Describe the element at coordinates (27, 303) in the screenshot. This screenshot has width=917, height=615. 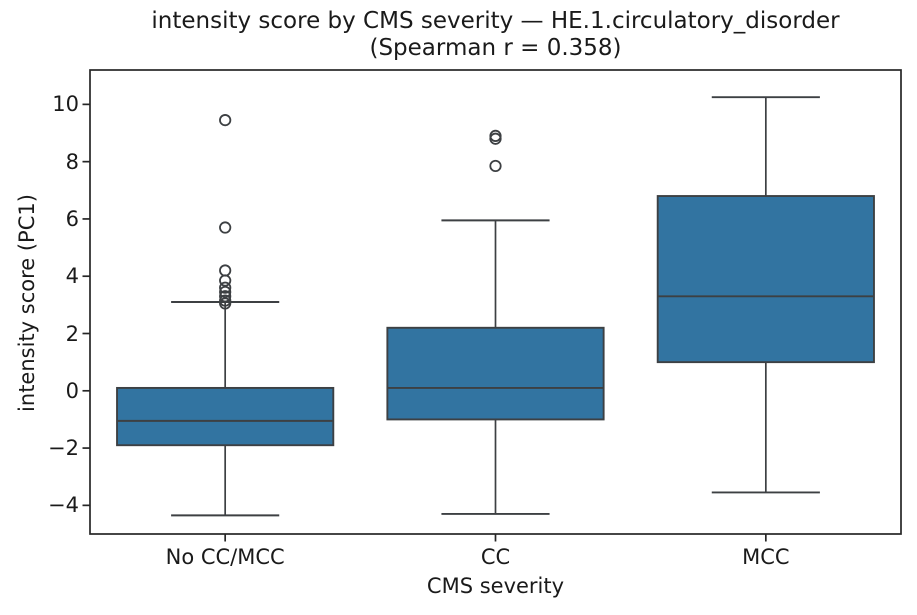
I see `y-axis-label: intensity score (PC1)` at that location.